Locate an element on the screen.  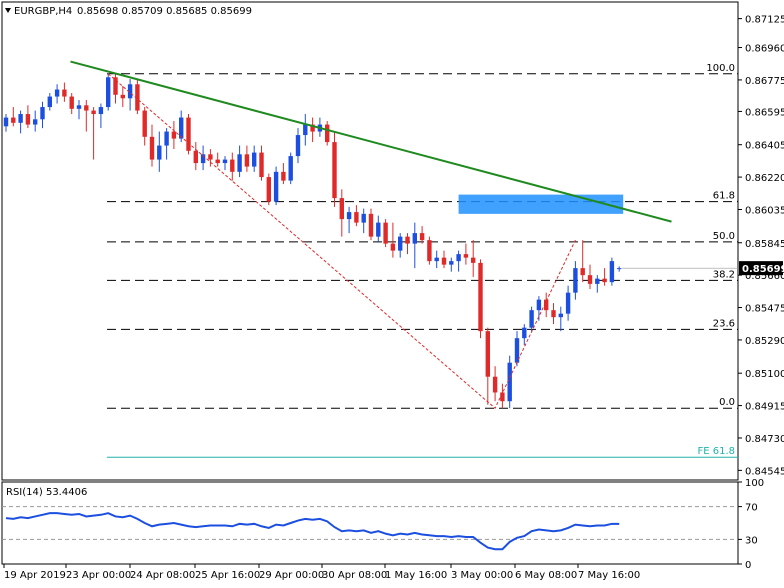
fib-level-label: 61.8 is located at coordinates (724, 196).